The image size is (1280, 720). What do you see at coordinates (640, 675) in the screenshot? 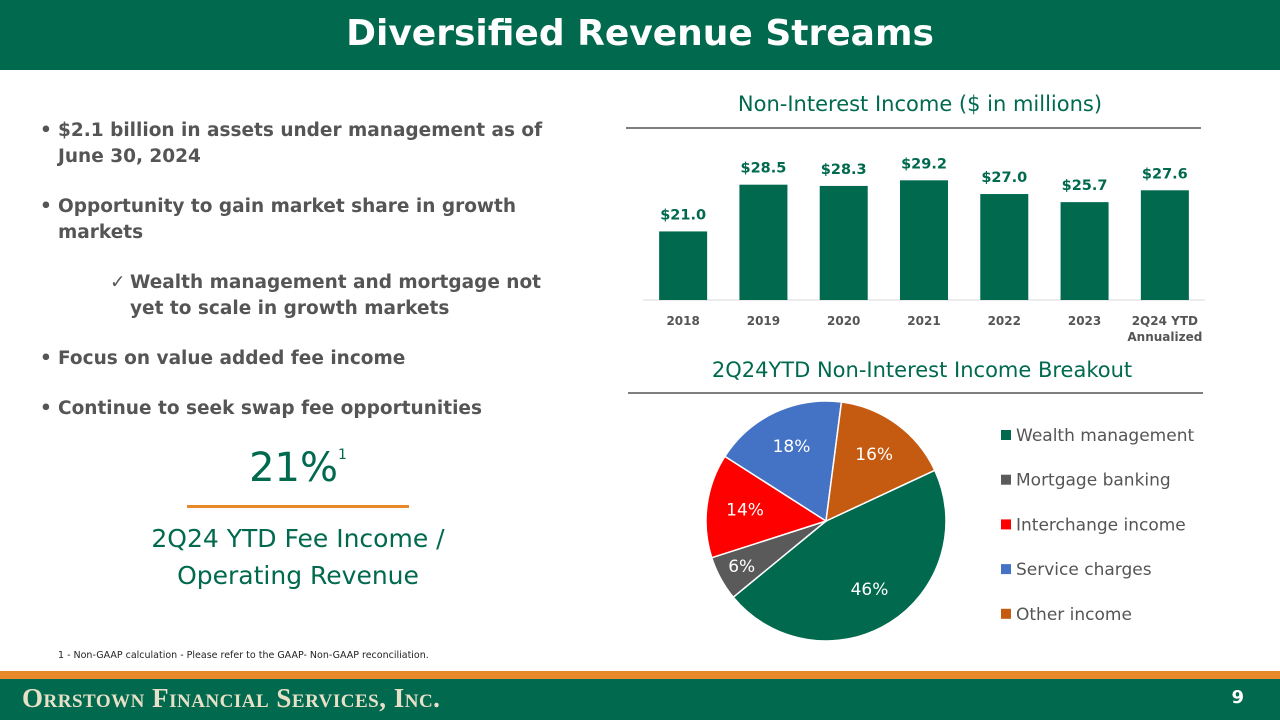
I see `stripe` at bounding box center [640, 675].